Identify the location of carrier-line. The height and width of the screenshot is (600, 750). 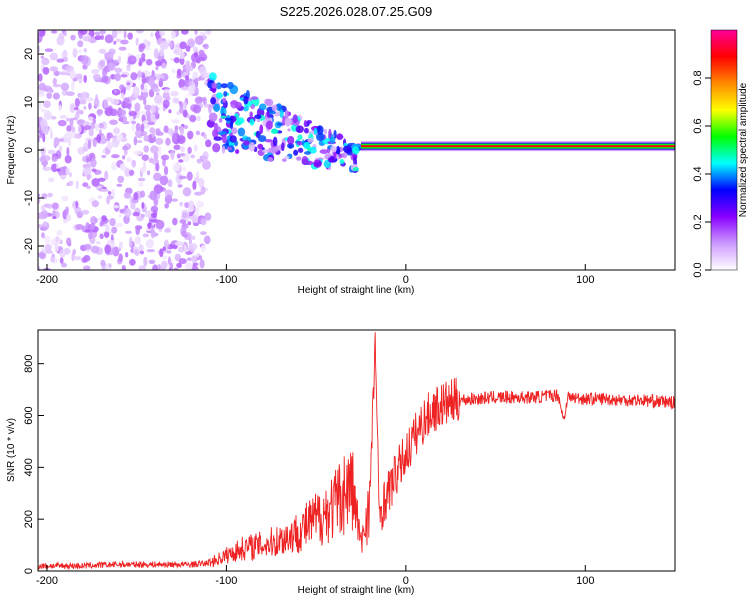
(517, 146).